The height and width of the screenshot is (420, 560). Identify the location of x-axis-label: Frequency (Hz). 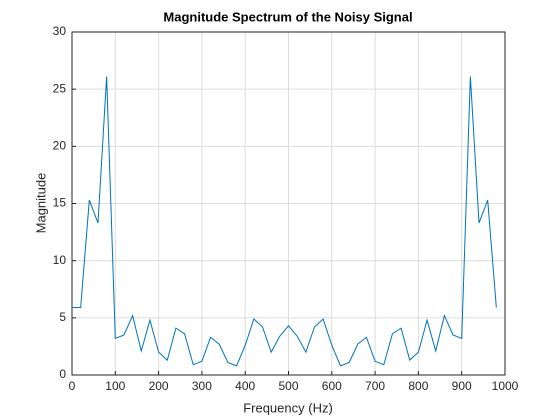
(288, 407).